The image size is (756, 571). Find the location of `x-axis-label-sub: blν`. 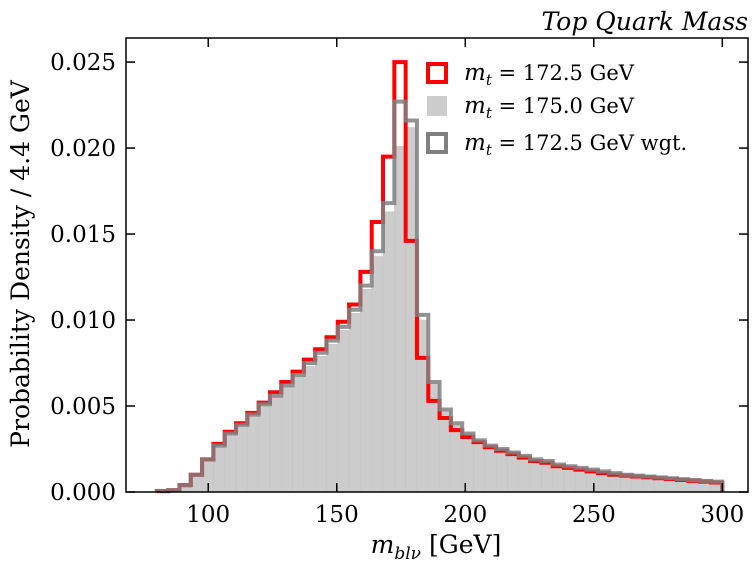

x-axis-label-sub: blν is located at coordinates (407, 554).